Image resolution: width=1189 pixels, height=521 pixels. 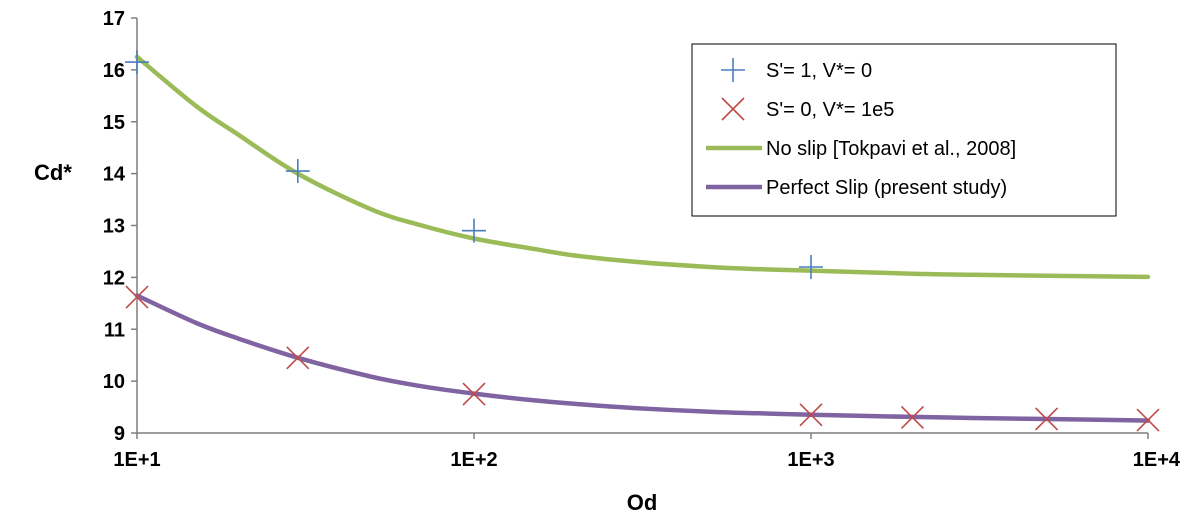 I want to click on y-ticks: 9 10 11 12 13 14 15 16 17, so click(x=120, y=226).